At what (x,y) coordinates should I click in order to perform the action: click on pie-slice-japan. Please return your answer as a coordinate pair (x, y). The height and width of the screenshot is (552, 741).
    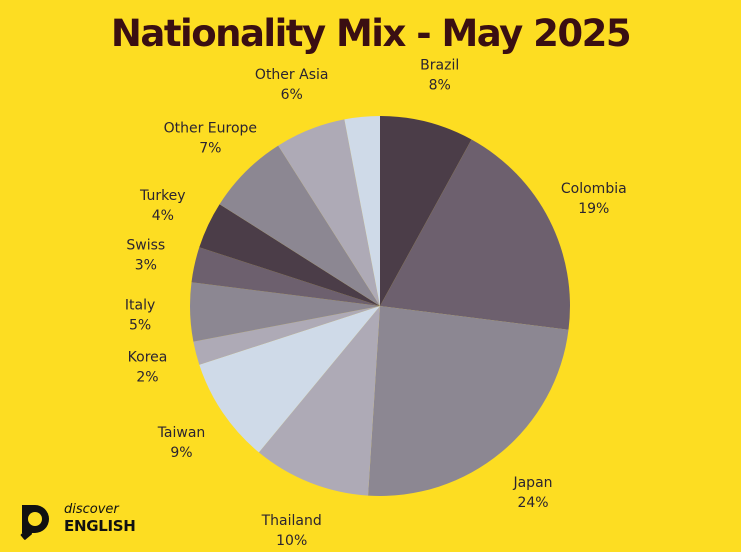
    Looking at the image, I should click on (468, 401).